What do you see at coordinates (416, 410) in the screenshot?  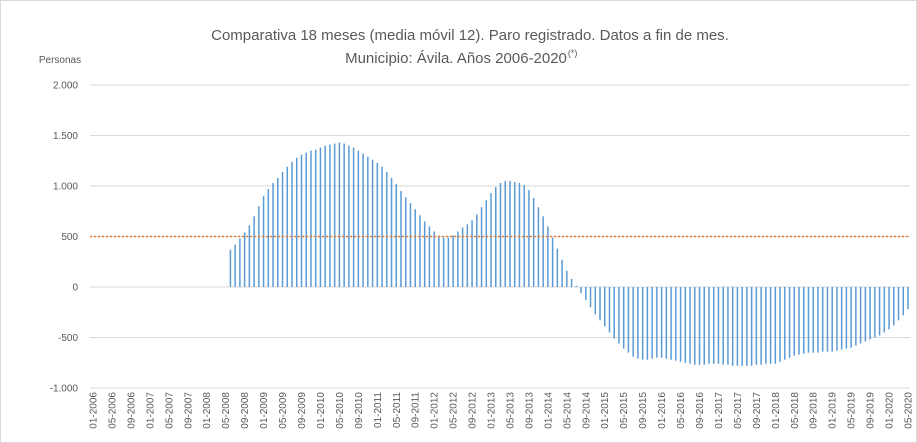 I see `x-tick-label: 09-2011` at bounding box center [416, 410].